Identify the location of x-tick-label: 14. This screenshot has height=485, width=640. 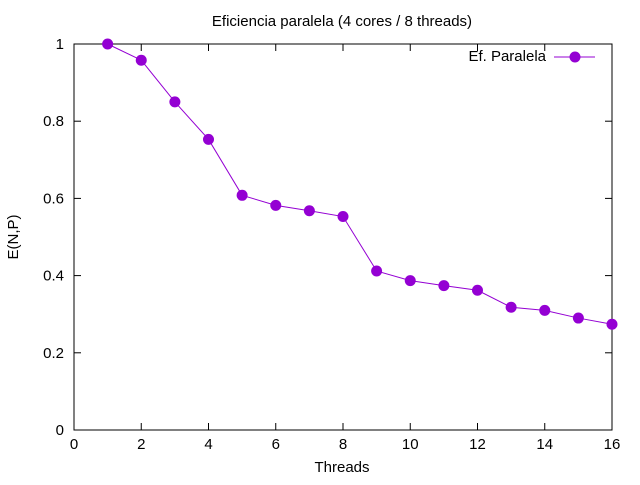
(544, 444).